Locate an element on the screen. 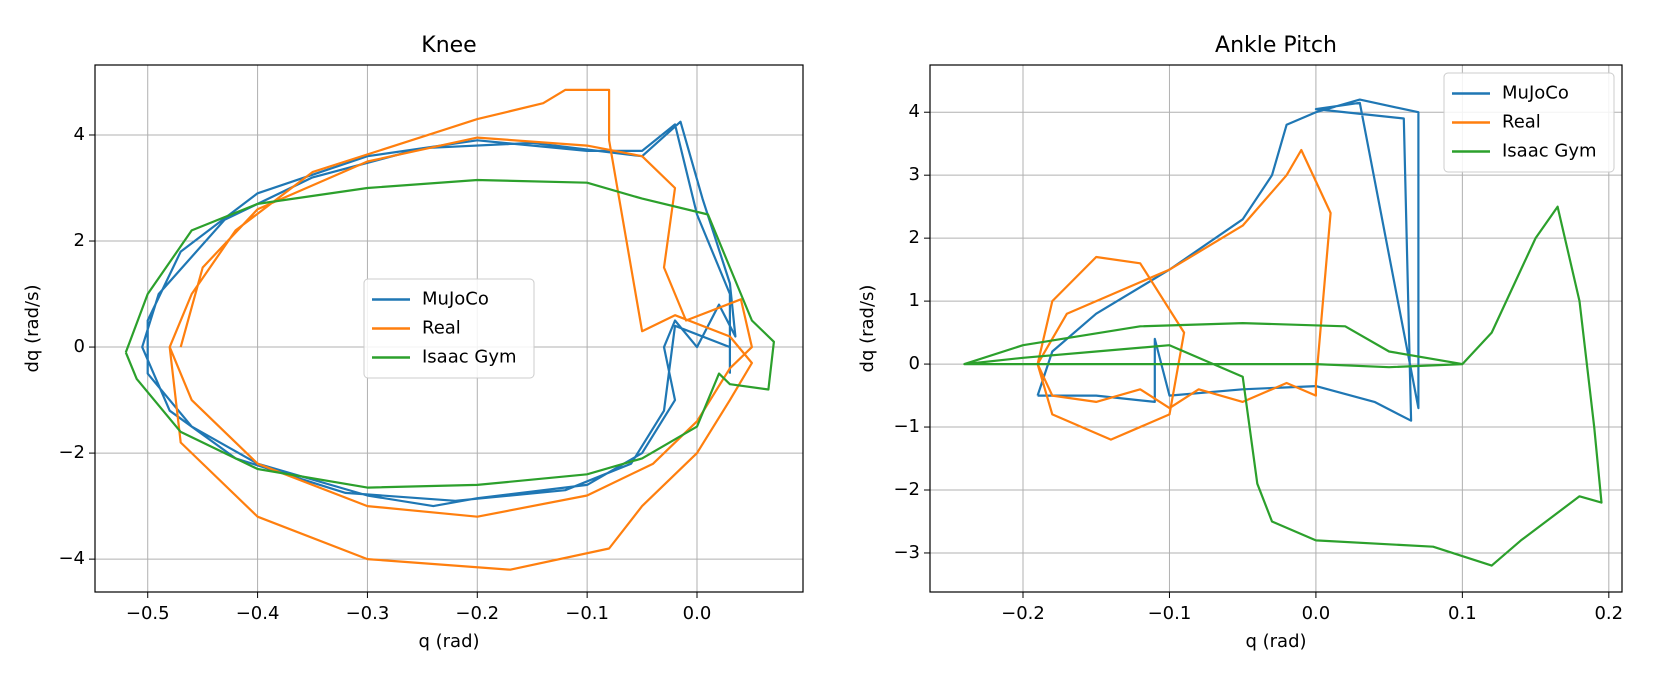 The image size is (1661, 692). x-tick-label: 0.2 is located at coordinates (1608, 613).